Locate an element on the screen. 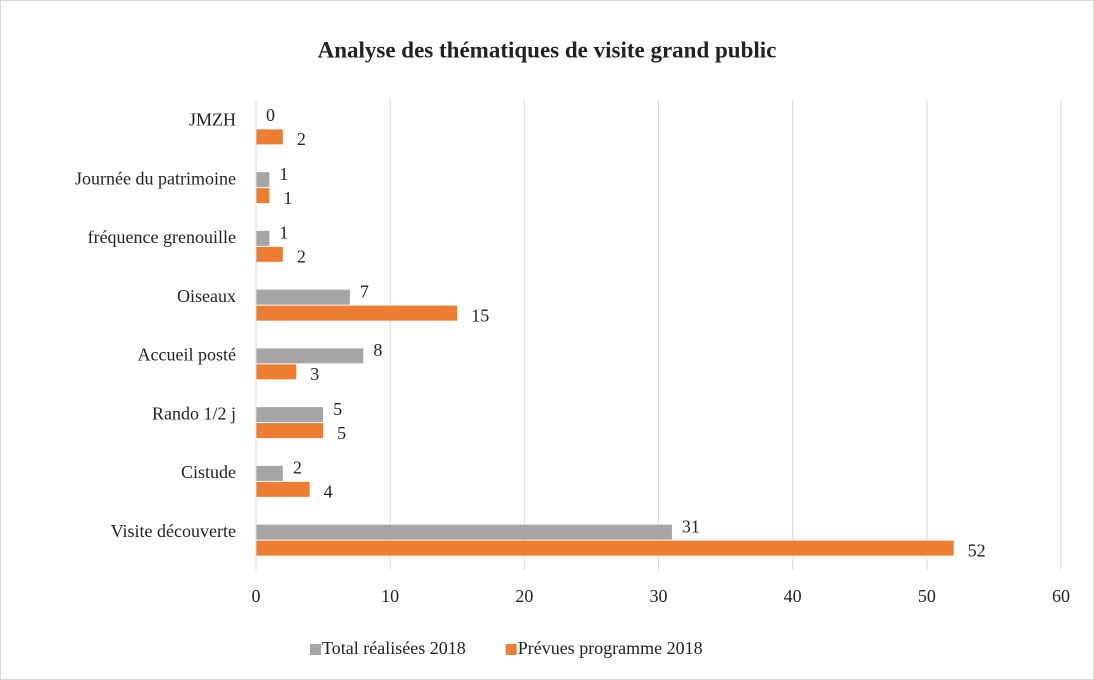 The width and height of the screenshot is (1094, 680). x-tick-label: 60 is located at coordinates (1061, 596).